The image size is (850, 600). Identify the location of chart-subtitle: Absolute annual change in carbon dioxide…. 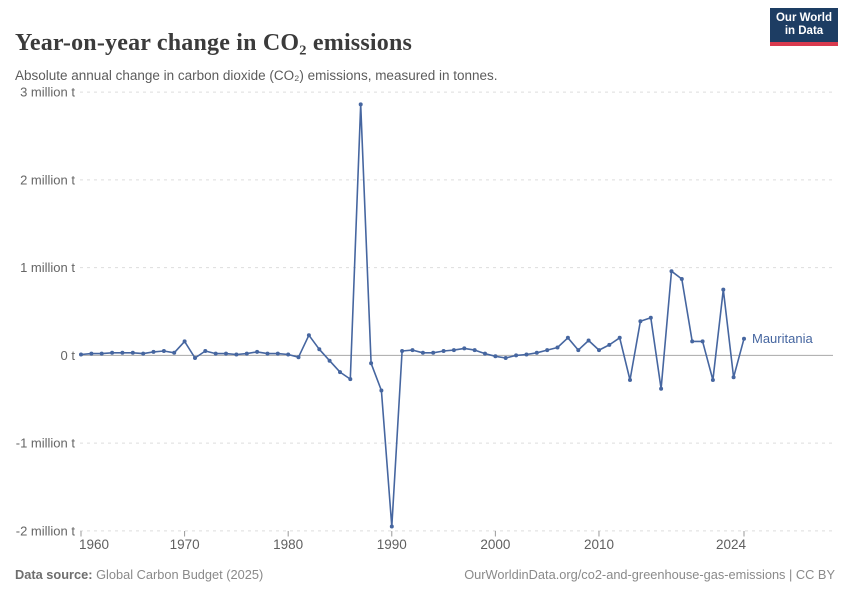
(256, 75).